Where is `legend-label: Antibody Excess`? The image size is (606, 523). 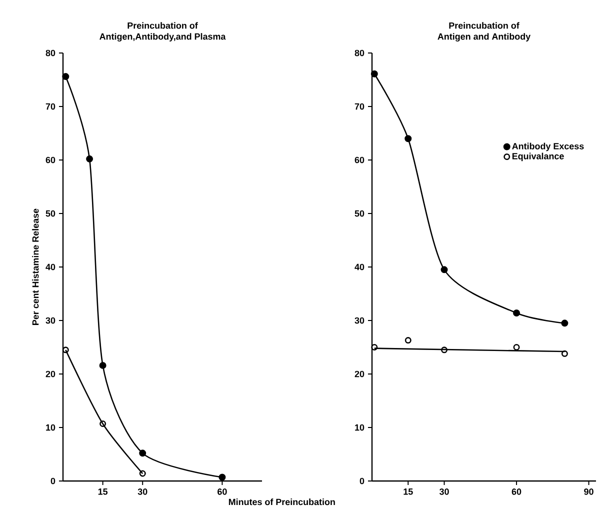 legend-label: Antibody Excess is located at coordinates (548, 147).